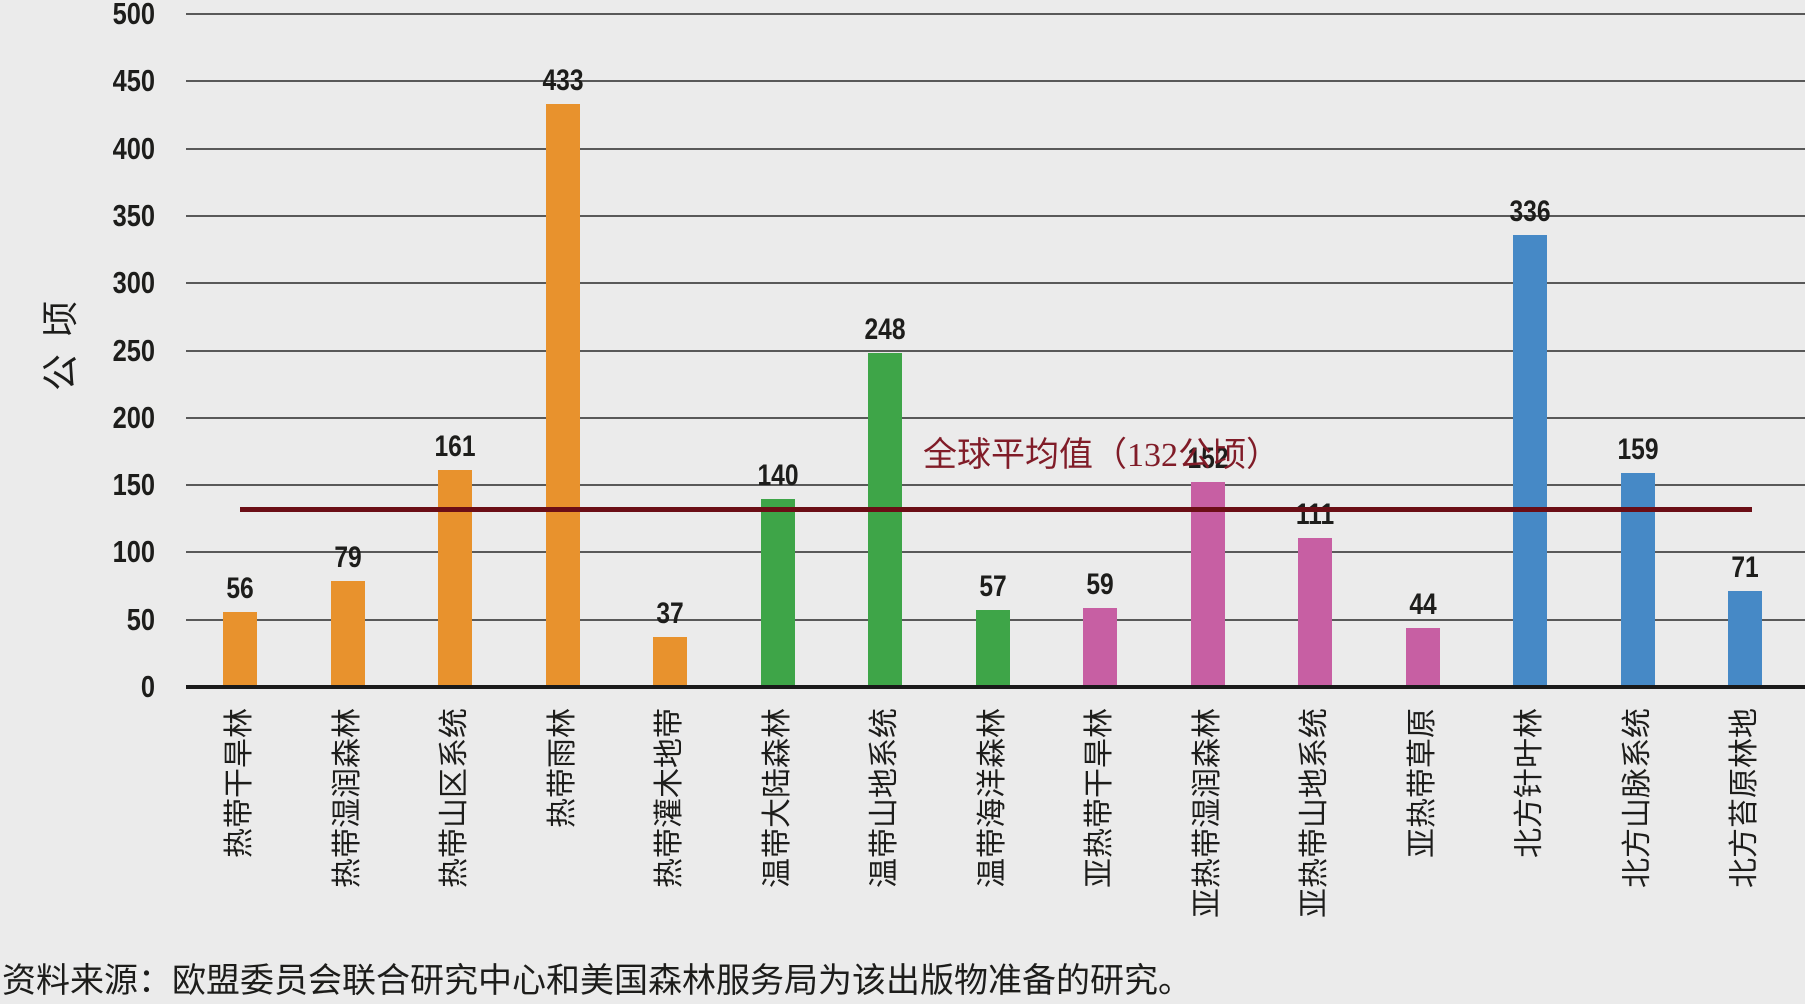 Image resolution: width=1805 pixels, height=1004 pixels. I want to click on average-line, so click(996, 509).